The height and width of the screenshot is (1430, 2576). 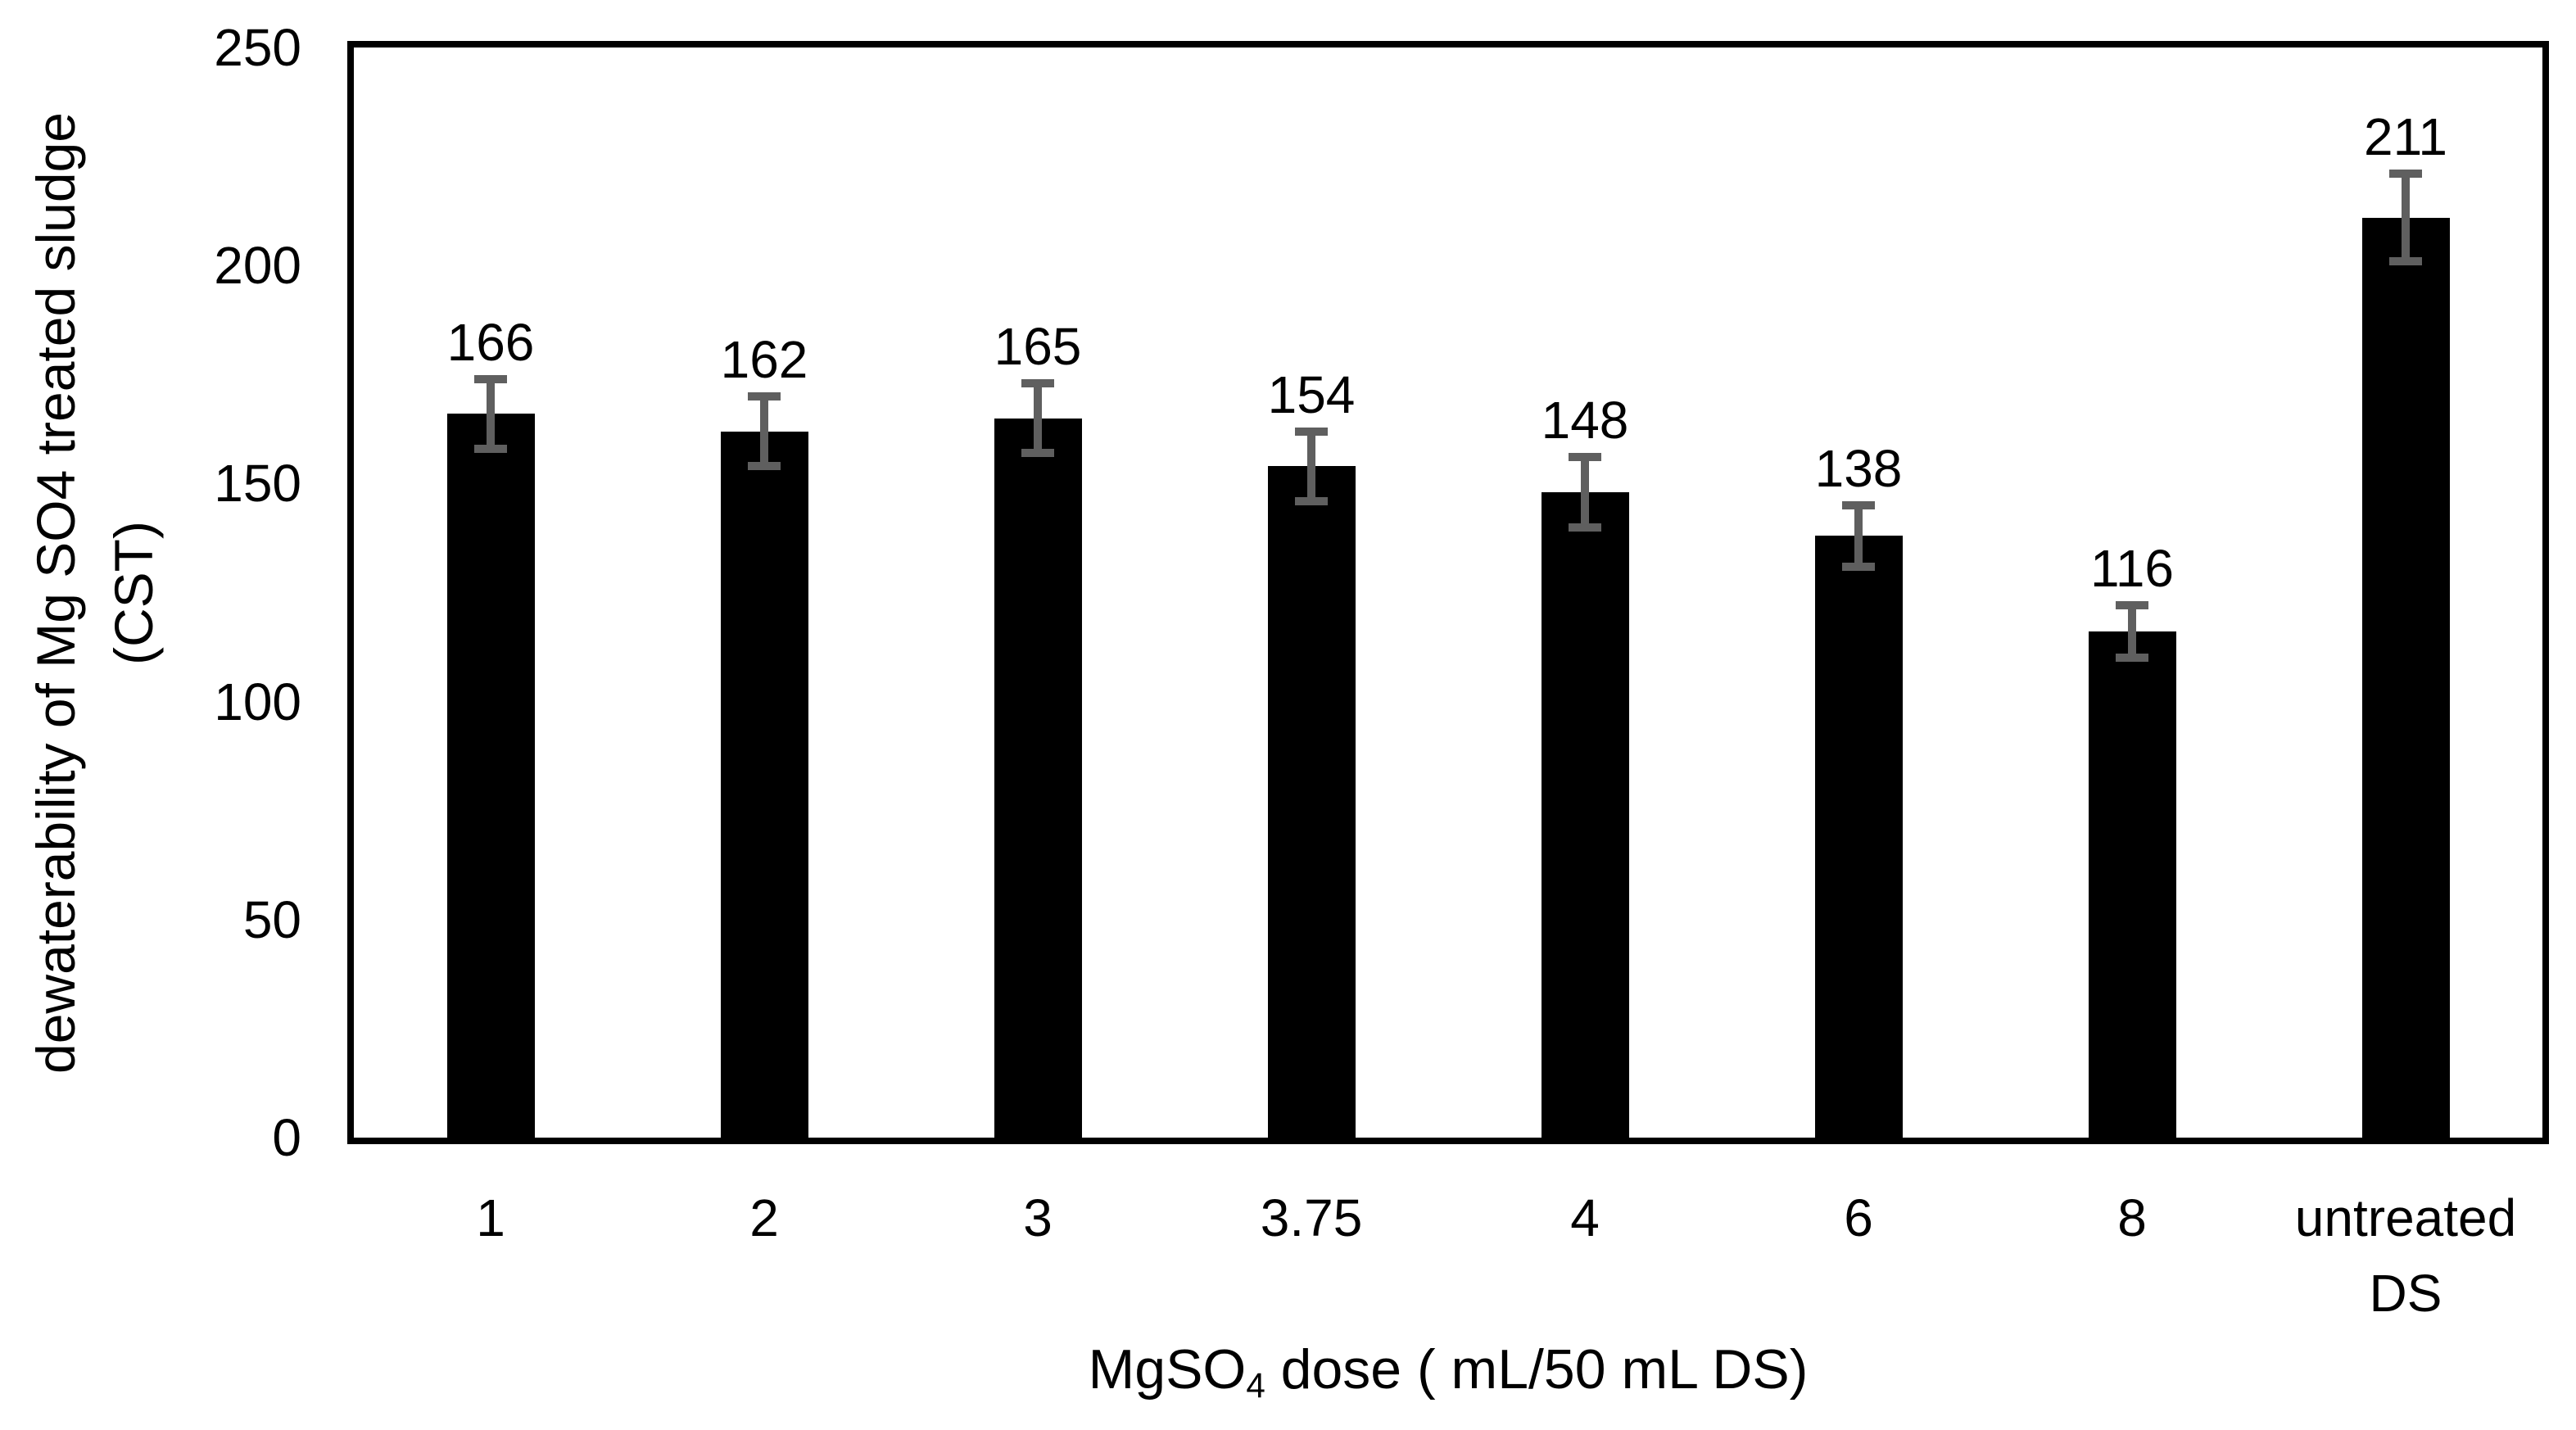 What do you see at coordinates (1311, 394) in the screenshot?
I see `data-label: 154` at bounding box center [1311, 394].